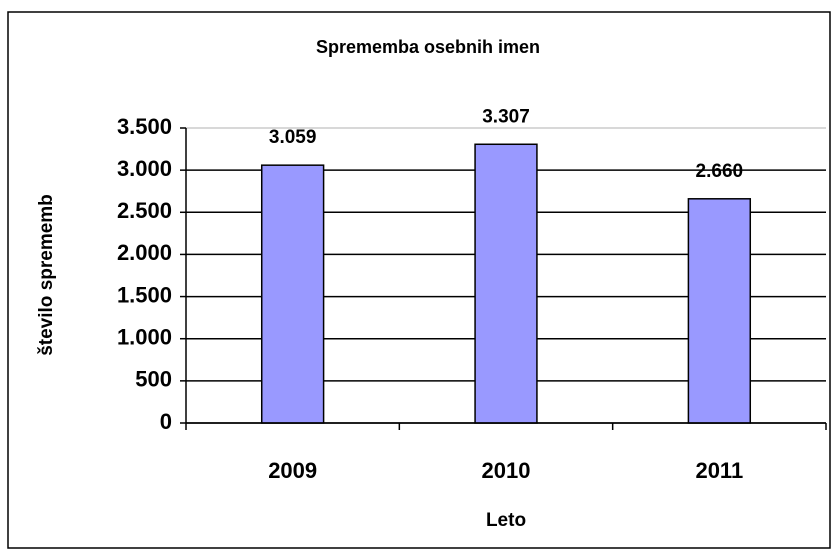 The height and width of the screenshot is (558, 837). What do you see at coordinates (153, 379) in the screenshot?
I see `y-tick-label: 500` at bounding box center [153, 379].